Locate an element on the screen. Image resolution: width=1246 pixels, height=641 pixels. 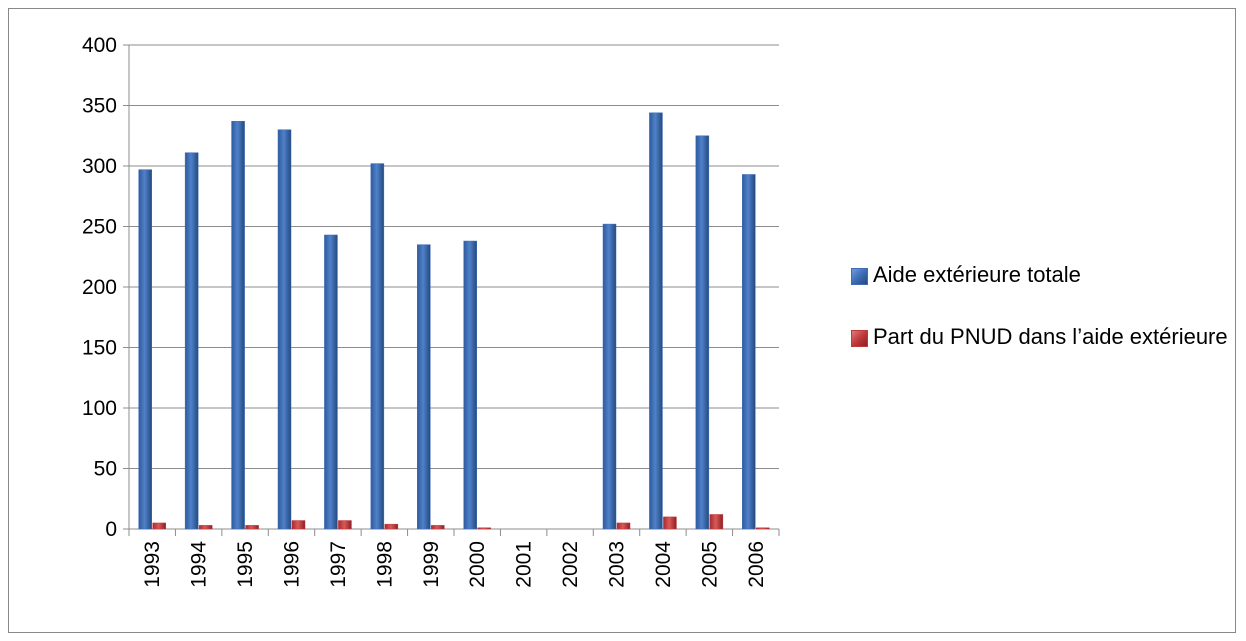
x-tick-label-2001: 2001 is located at coordinates (524, 564).